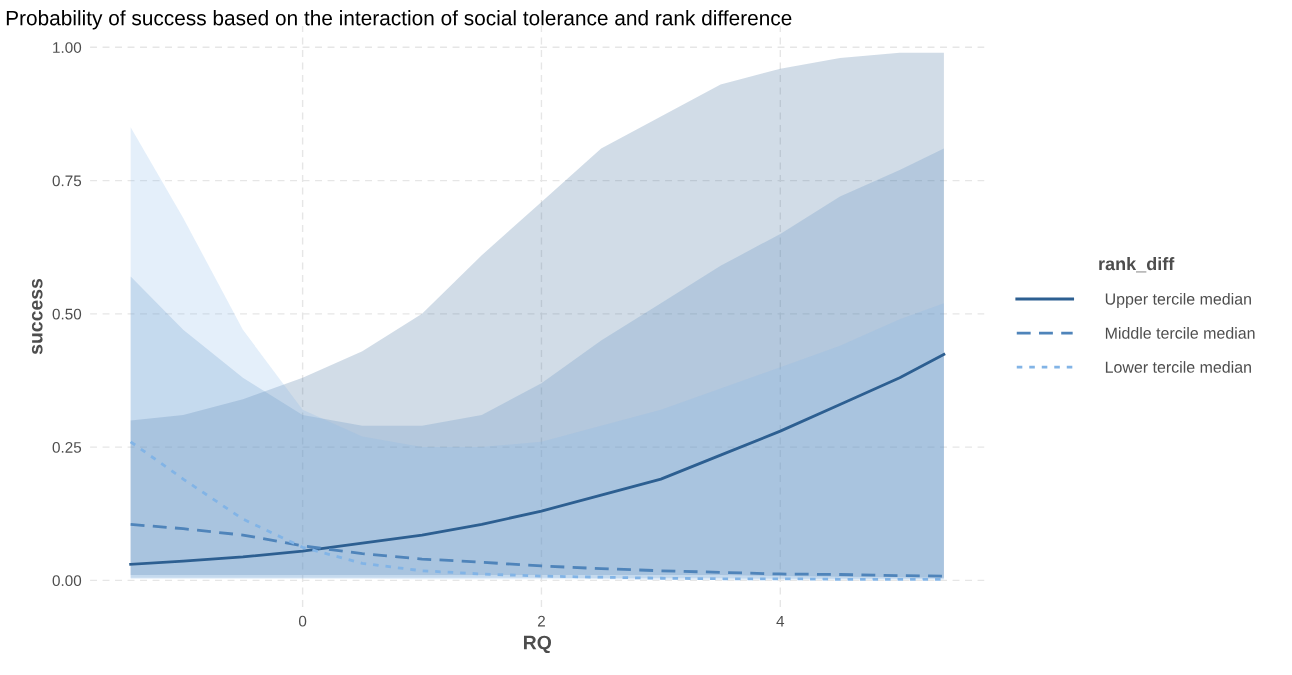 The width and height of the screenshot is (1292, 675). Describe the element at coordinates (67, 181) in the screenshot. I see `y-tick-label: 0.75` at that location.